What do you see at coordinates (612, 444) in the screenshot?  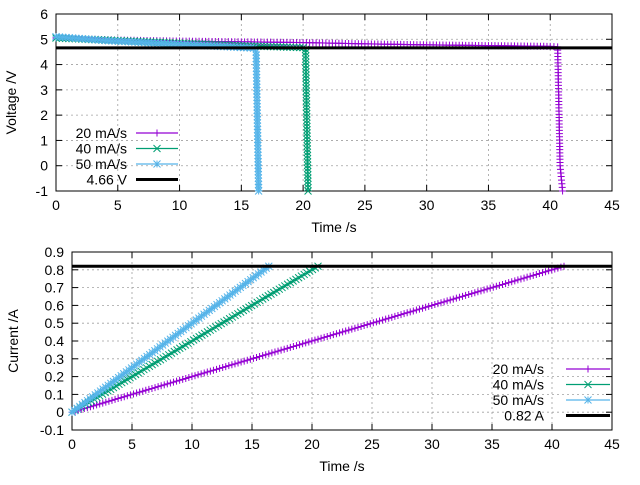 I see `x-tick-label: 45` at bounding box center [612, 444].